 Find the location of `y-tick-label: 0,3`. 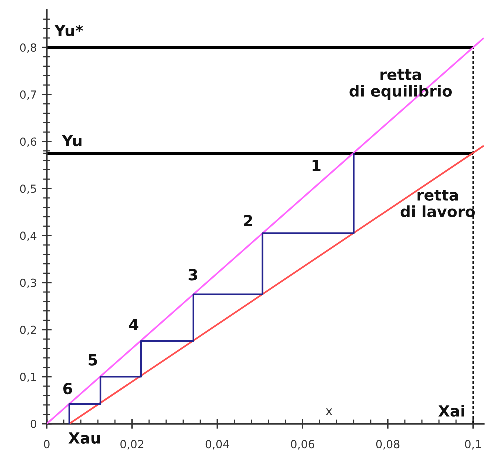

y-tick-label: 0,3 is located at coordinates (28, 283).